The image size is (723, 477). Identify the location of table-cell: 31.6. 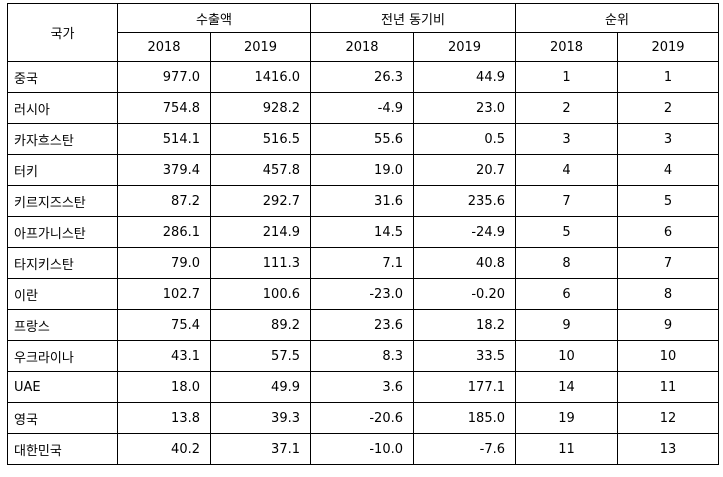
(362, 201).